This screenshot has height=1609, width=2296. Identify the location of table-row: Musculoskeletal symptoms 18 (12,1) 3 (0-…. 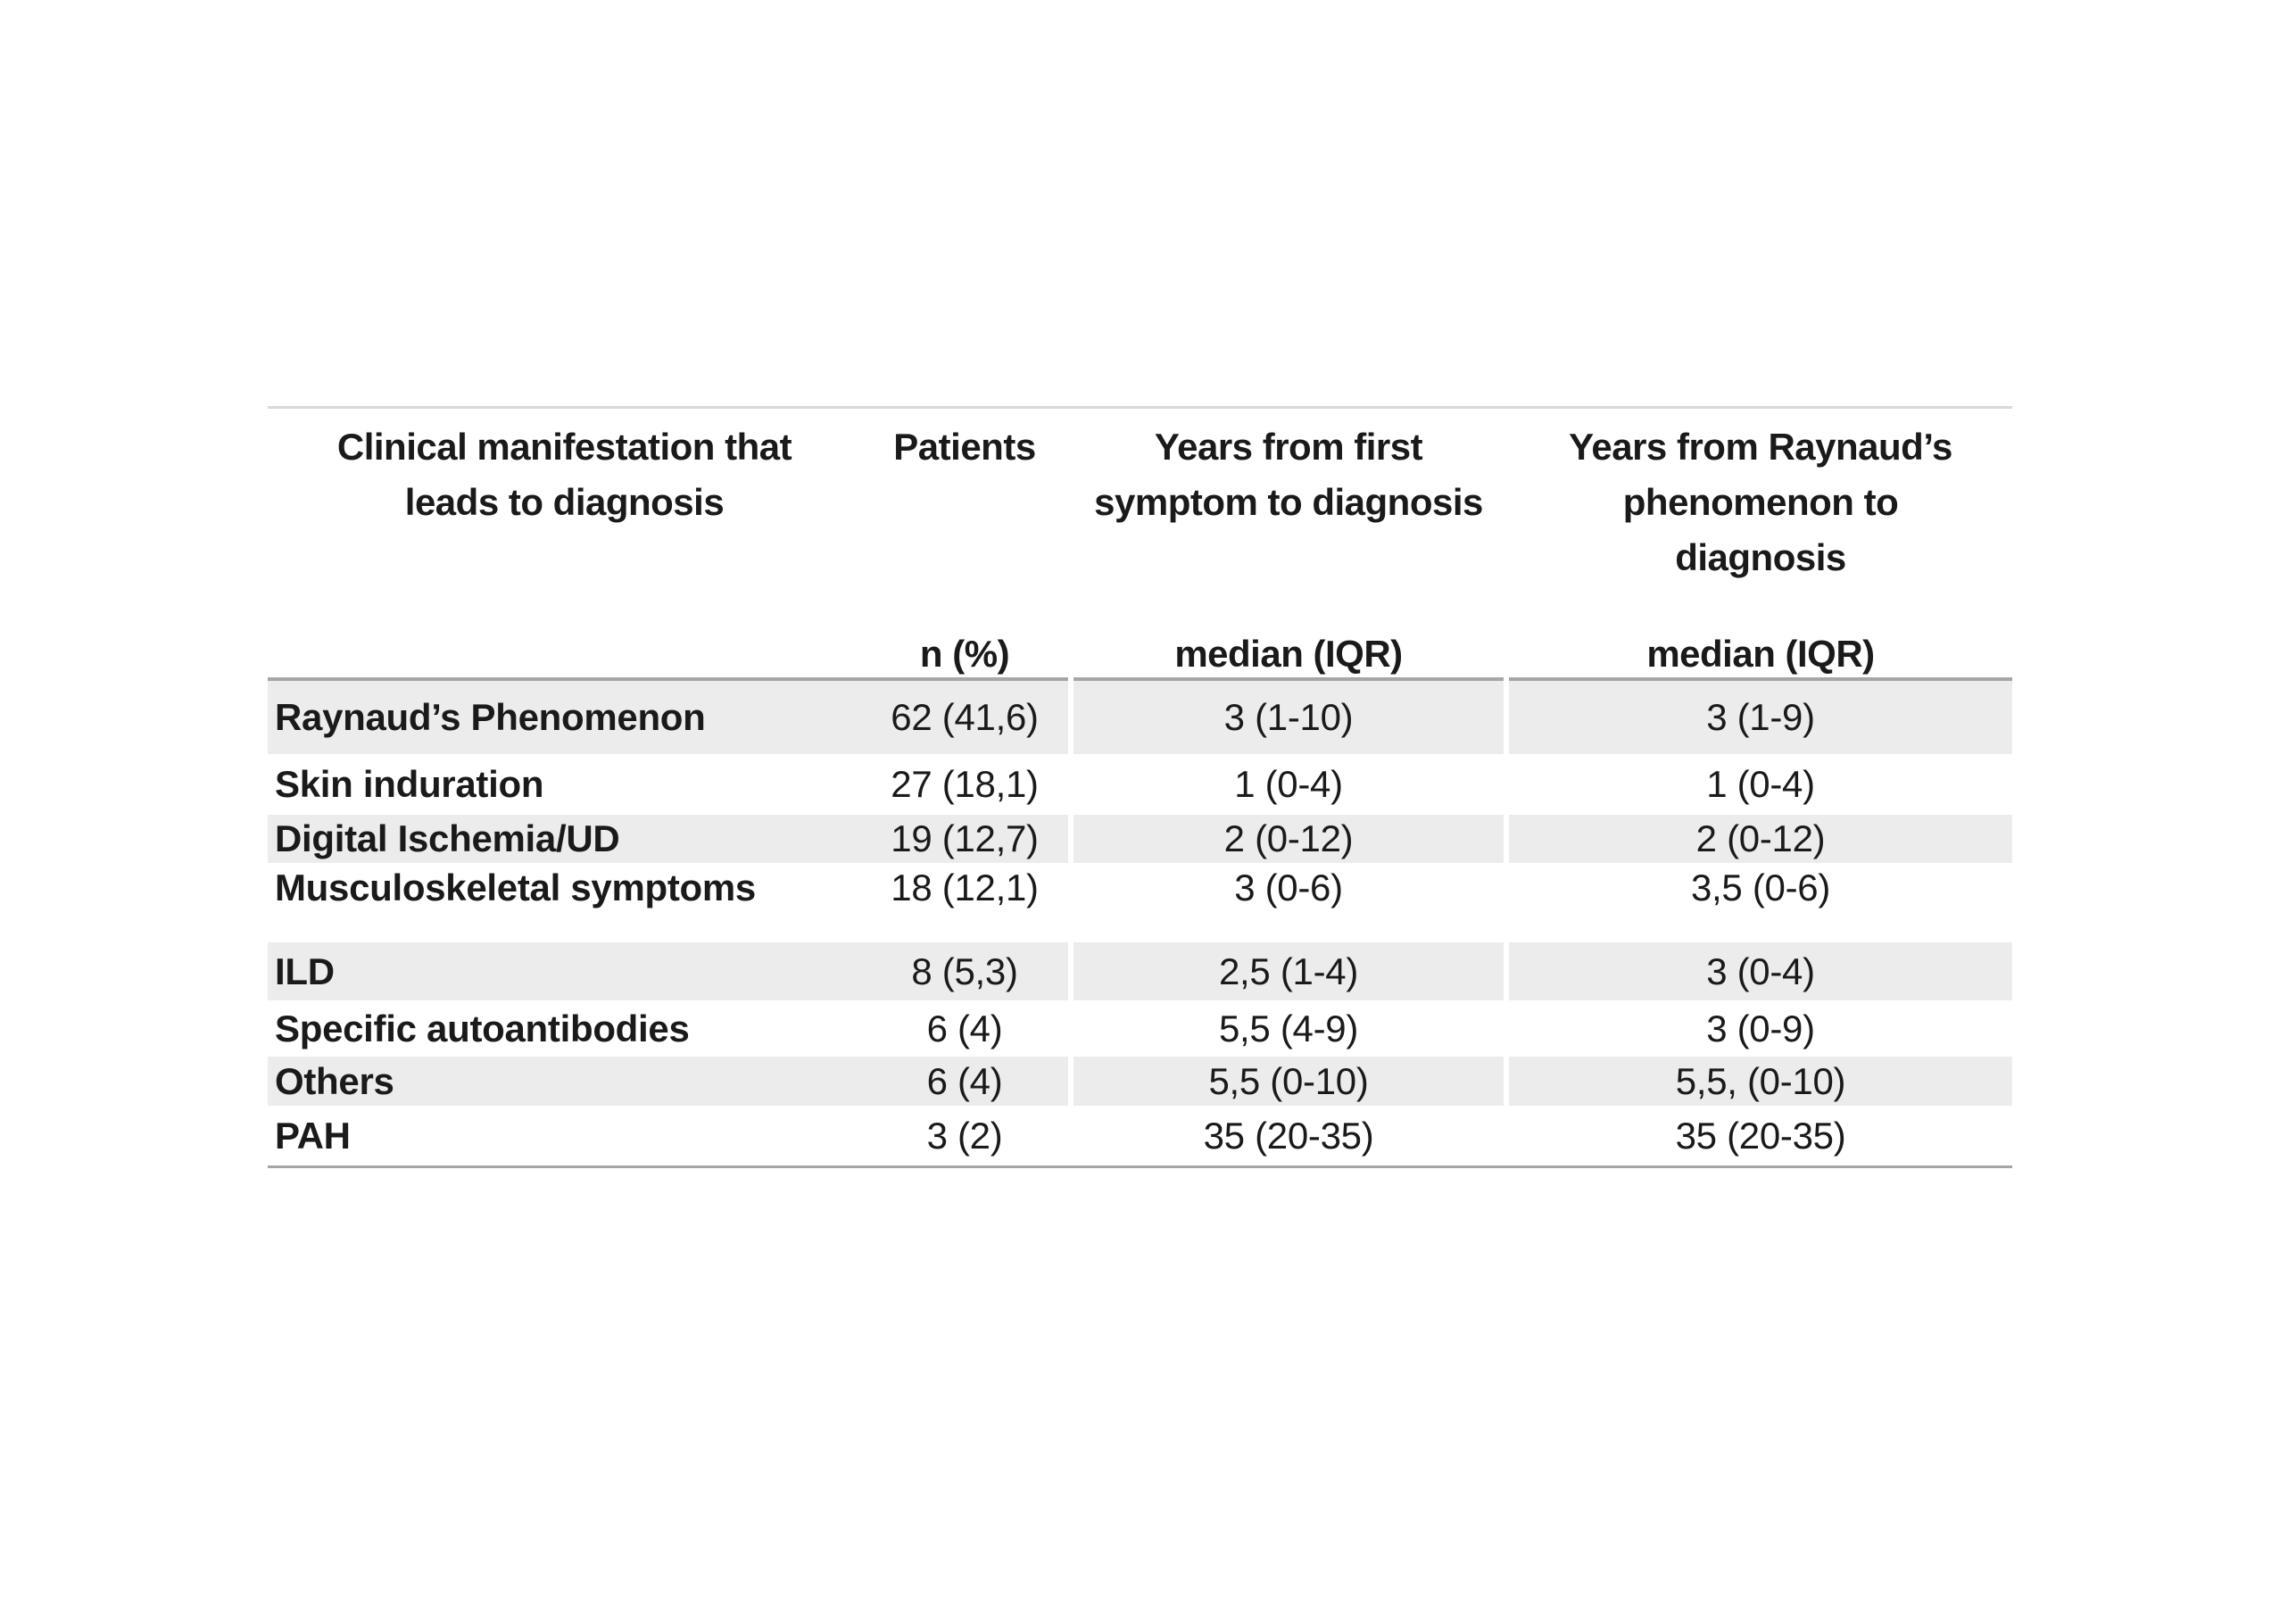
(1140, 888).